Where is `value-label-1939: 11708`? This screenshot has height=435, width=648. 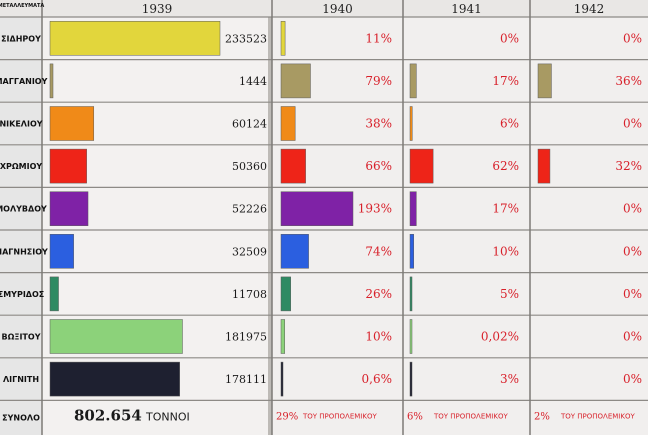
value-label-1939: 11708 is located at coordinates (249, 294).